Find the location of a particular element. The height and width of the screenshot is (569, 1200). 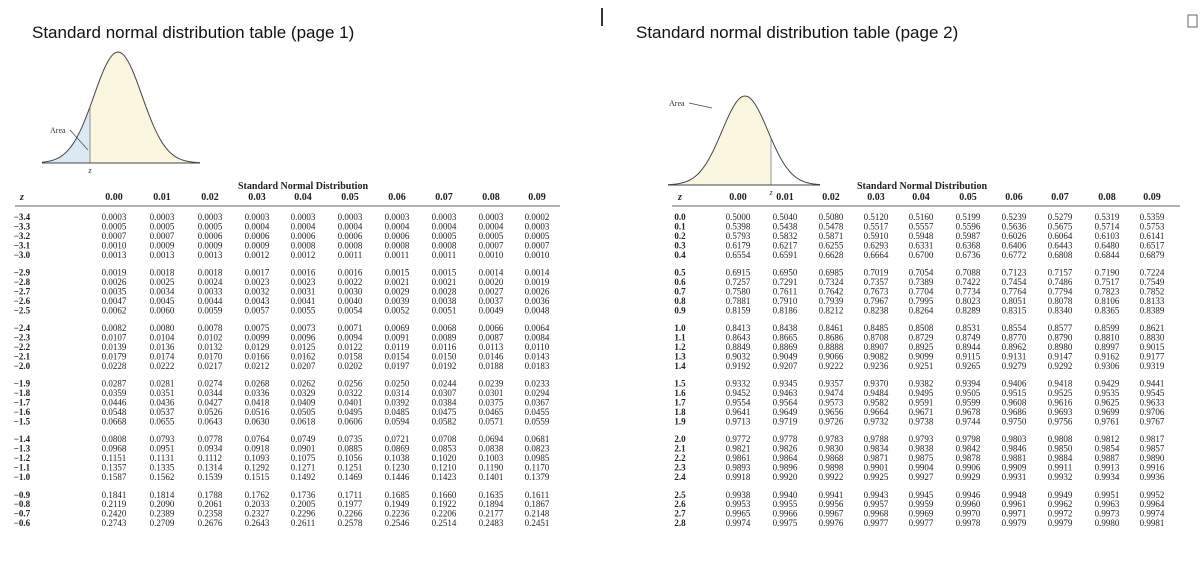

probability-cell: 0.9842 is located at coordinates (968, 449).